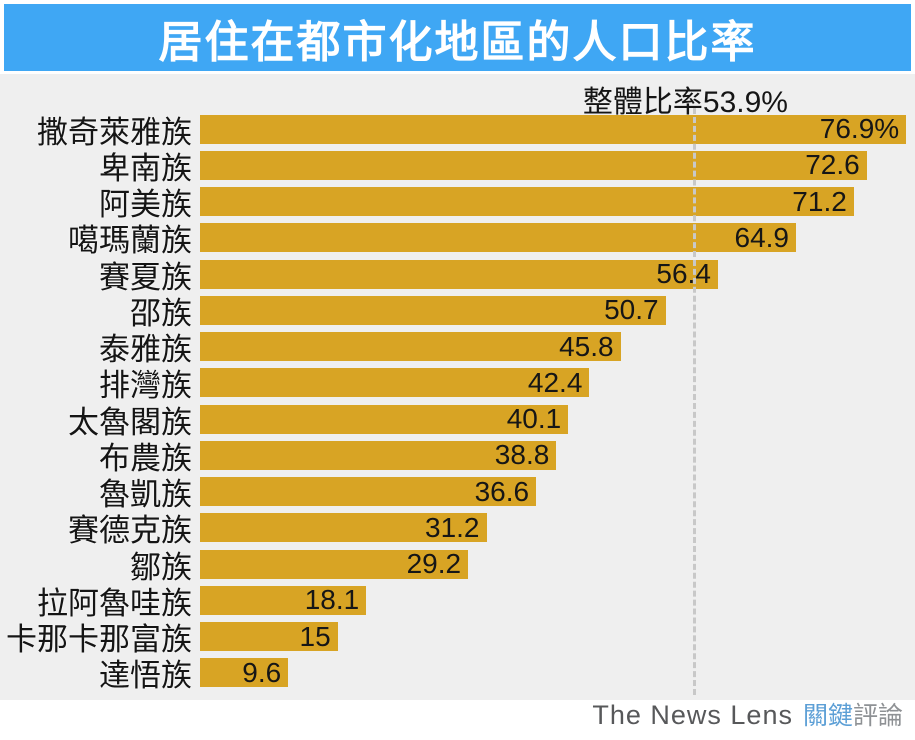 This screenshot has height=740, width=915. I want to click on bar-value-label: 56.4, so click(683, 274).